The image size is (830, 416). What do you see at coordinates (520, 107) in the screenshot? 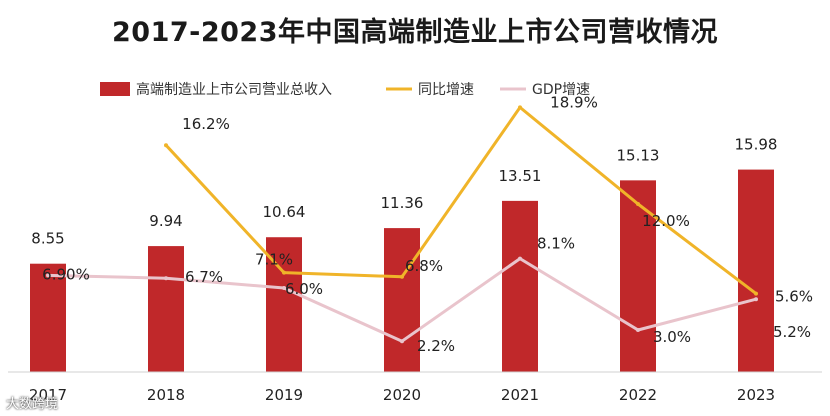
I see `yoy-point-2021` at bounding box center [520, 107].